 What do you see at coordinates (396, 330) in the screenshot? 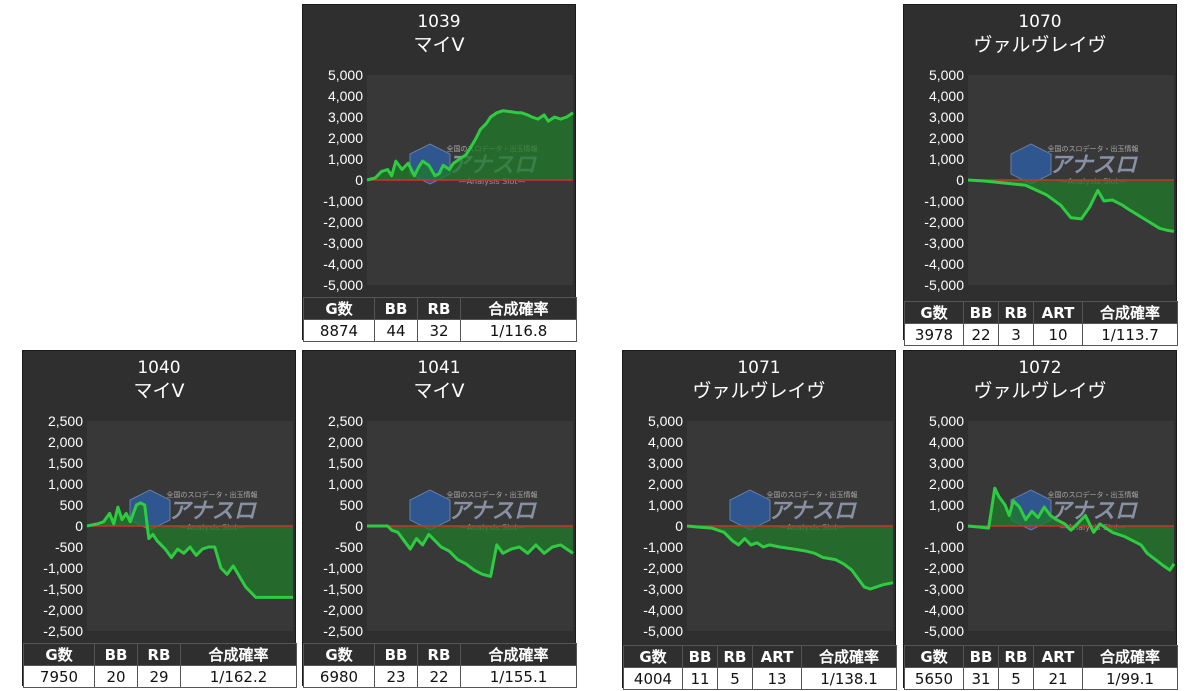
I see `value-bb: 44` at bounding box center [396, 330].